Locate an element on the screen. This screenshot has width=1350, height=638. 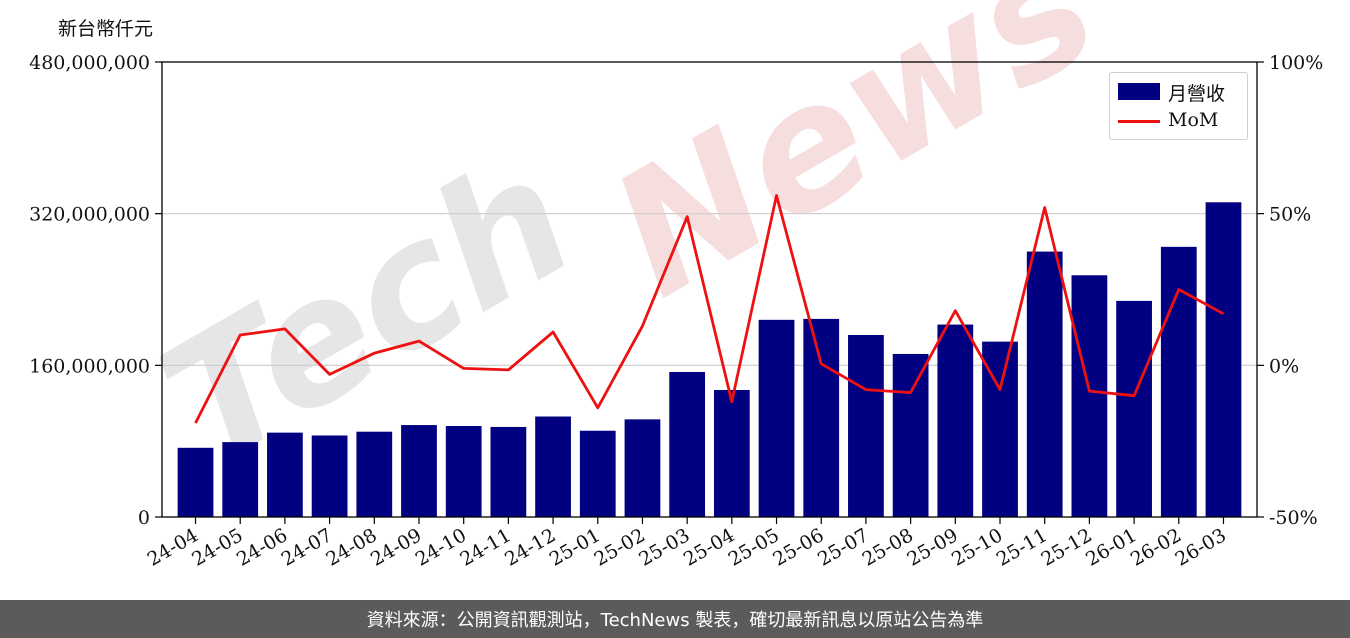
x-tick-label-26-02: 26-02 is located at coordinates (1156, 547).